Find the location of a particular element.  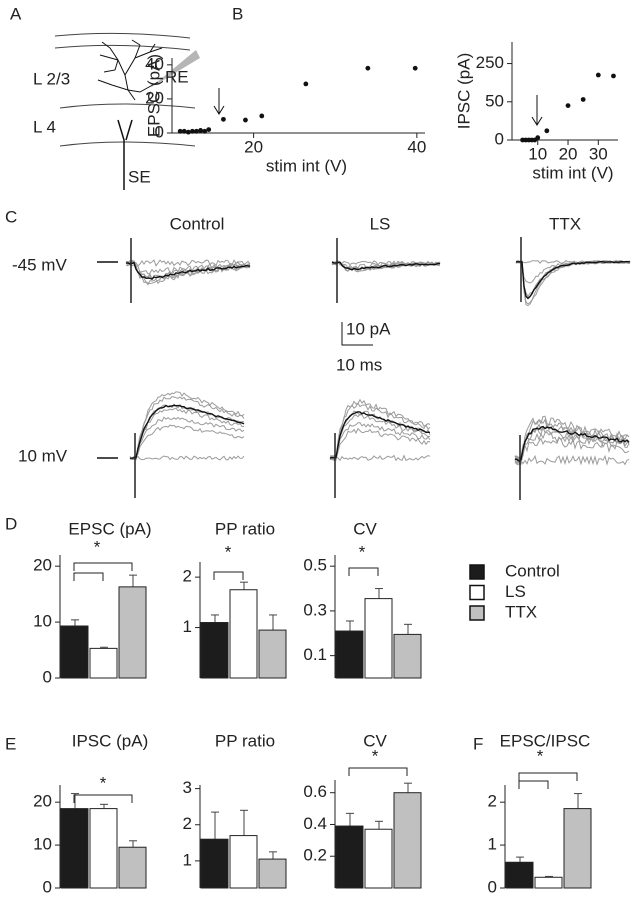

scale-bar is located at coordinates (357, 334).